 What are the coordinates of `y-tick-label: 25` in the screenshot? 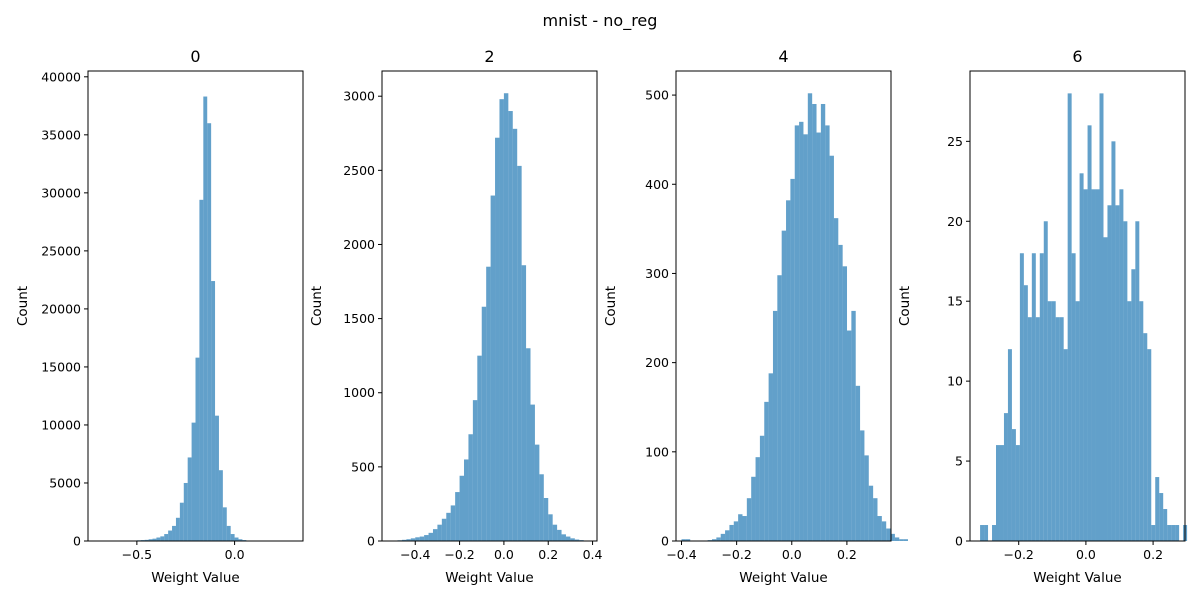 It's located at (955, 141).